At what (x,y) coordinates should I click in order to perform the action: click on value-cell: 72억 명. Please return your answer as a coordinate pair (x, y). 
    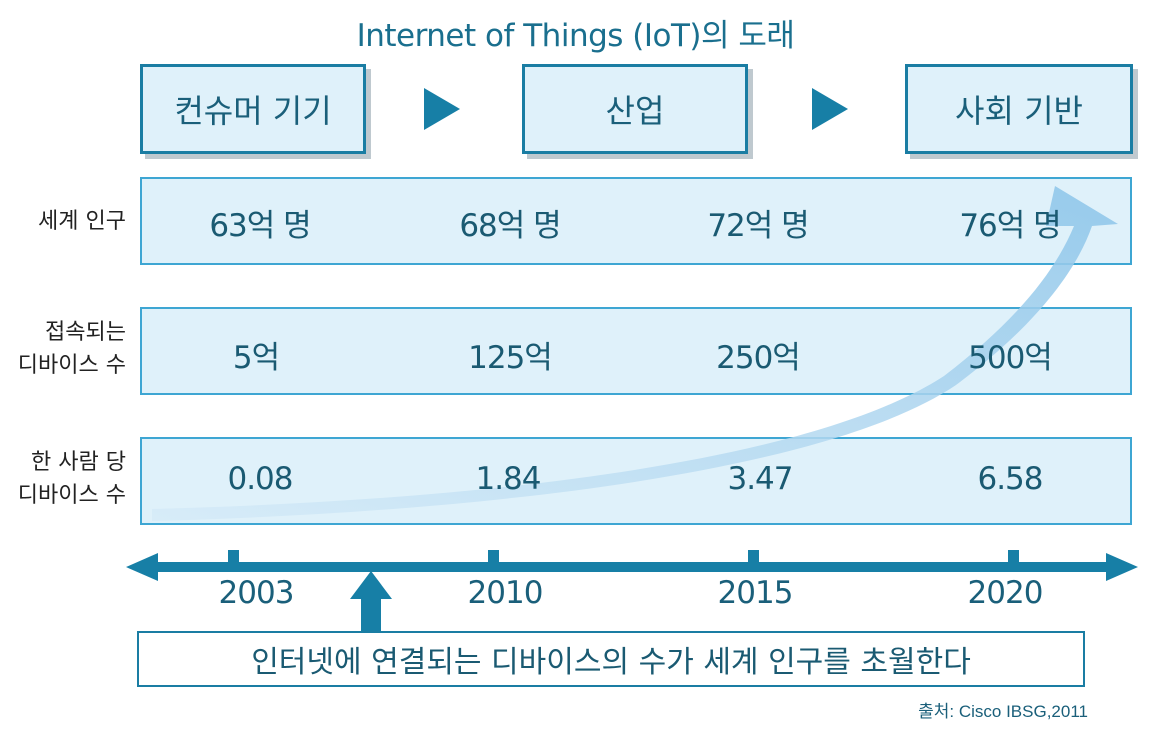
    Looking at the image, I should click on (758, 226).